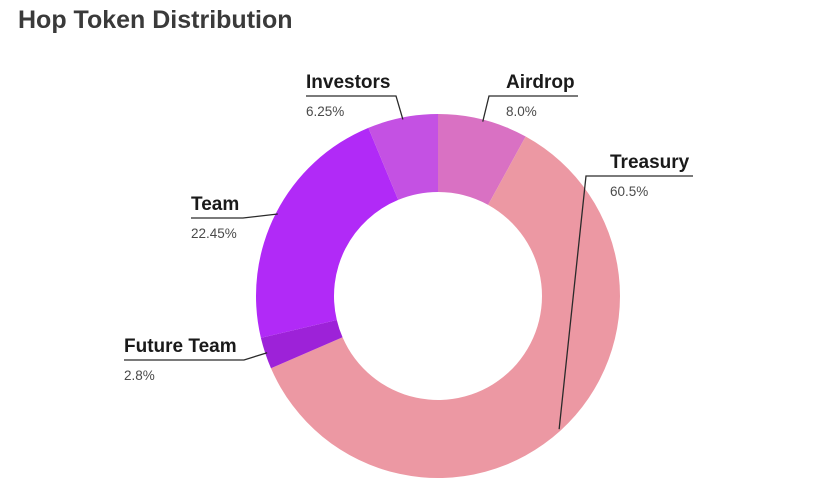 The width and height of the screenshot is (824, 496). I want to click on slice-future-team, so click(301, 344).